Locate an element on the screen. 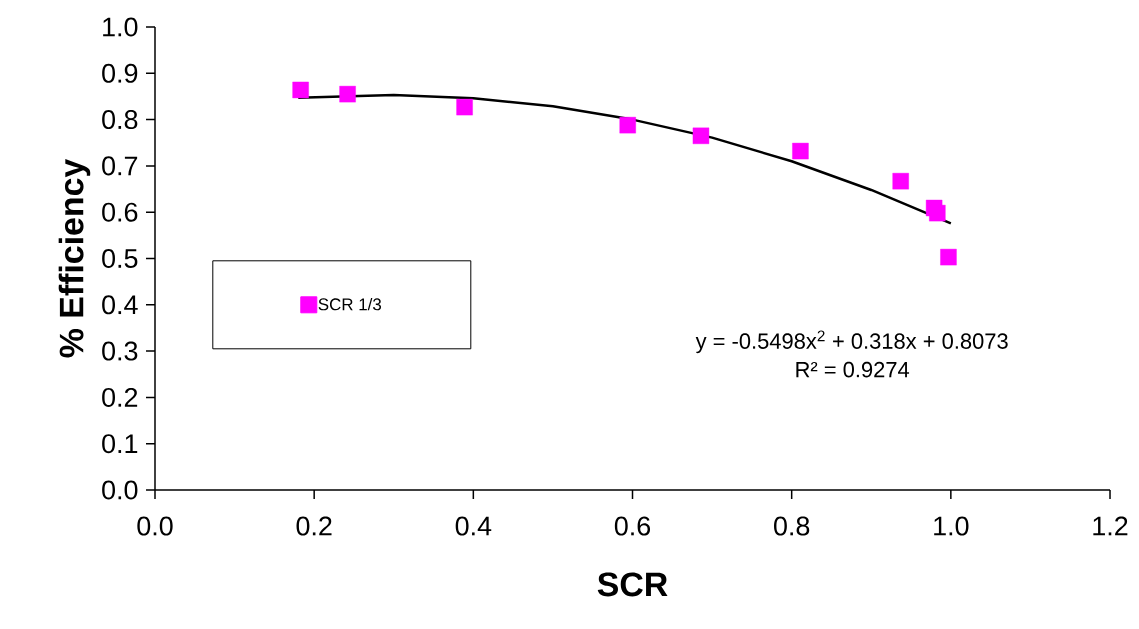 This screenshot has height=629, width=1139. x-axis-title: SCR is located at coordinates (632, 584).